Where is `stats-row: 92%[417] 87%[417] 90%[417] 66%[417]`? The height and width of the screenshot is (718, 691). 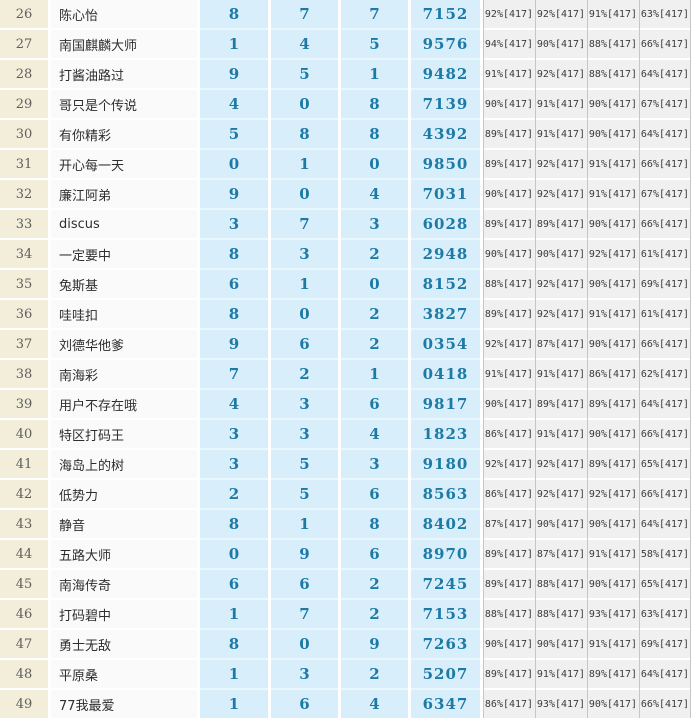
stats-row: 92%[417] 87%[417] 90%[417] 66%[417] is located at coordinates (587, 344).